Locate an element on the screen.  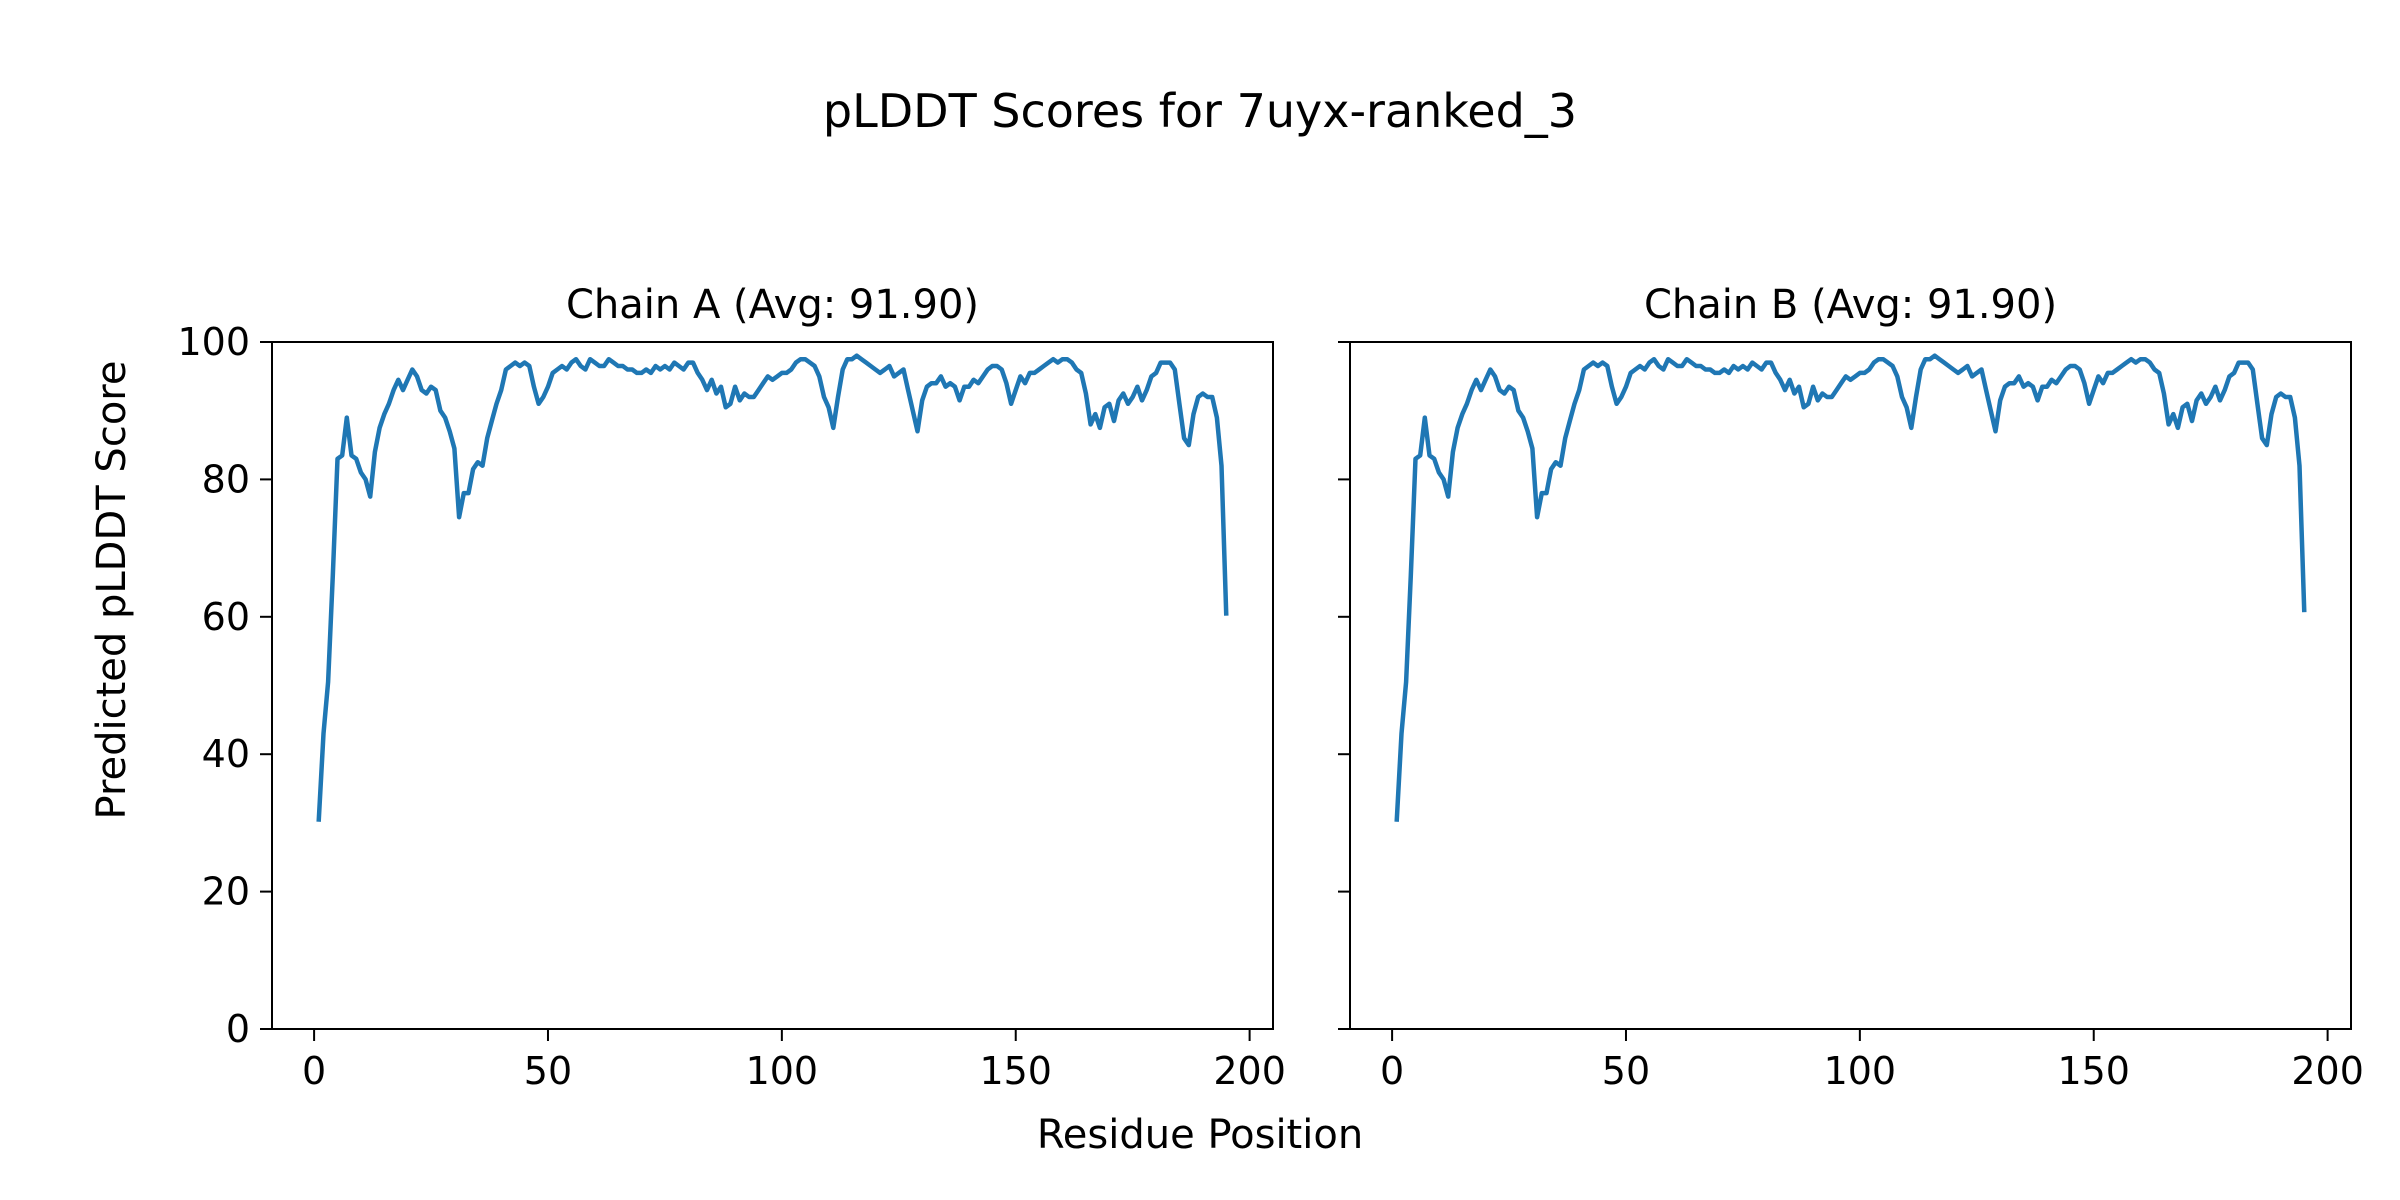
chain-a-y-tick-label: 20 is located at coordinates (226, 892).